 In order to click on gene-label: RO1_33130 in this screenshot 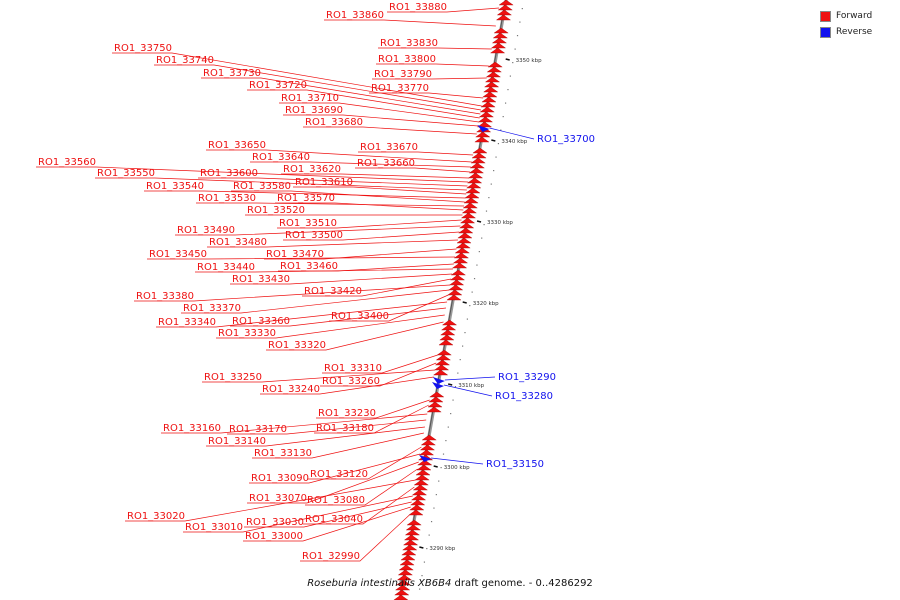, I will do `click(283, 453)`.